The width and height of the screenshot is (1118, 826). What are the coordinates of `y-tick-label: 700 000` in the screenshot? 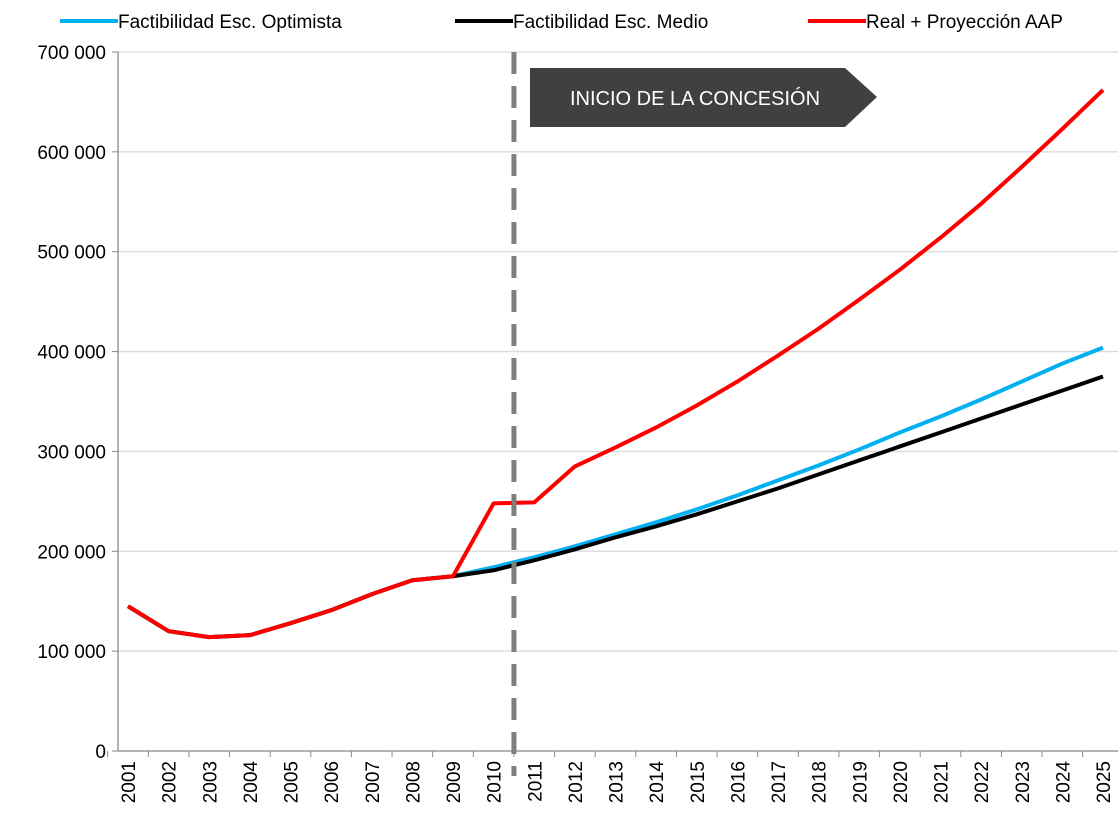 It's located at (71, 53).